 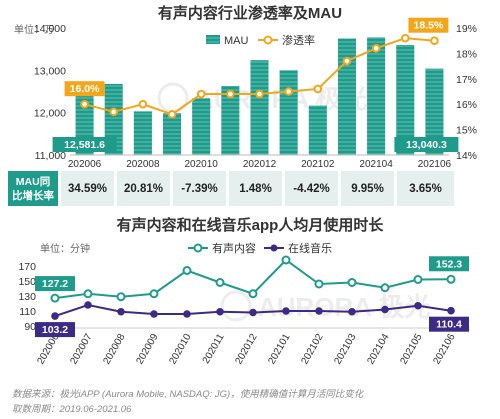 I want to click on chart1-unit-label: 单位：万, so click(x=34, y=29).